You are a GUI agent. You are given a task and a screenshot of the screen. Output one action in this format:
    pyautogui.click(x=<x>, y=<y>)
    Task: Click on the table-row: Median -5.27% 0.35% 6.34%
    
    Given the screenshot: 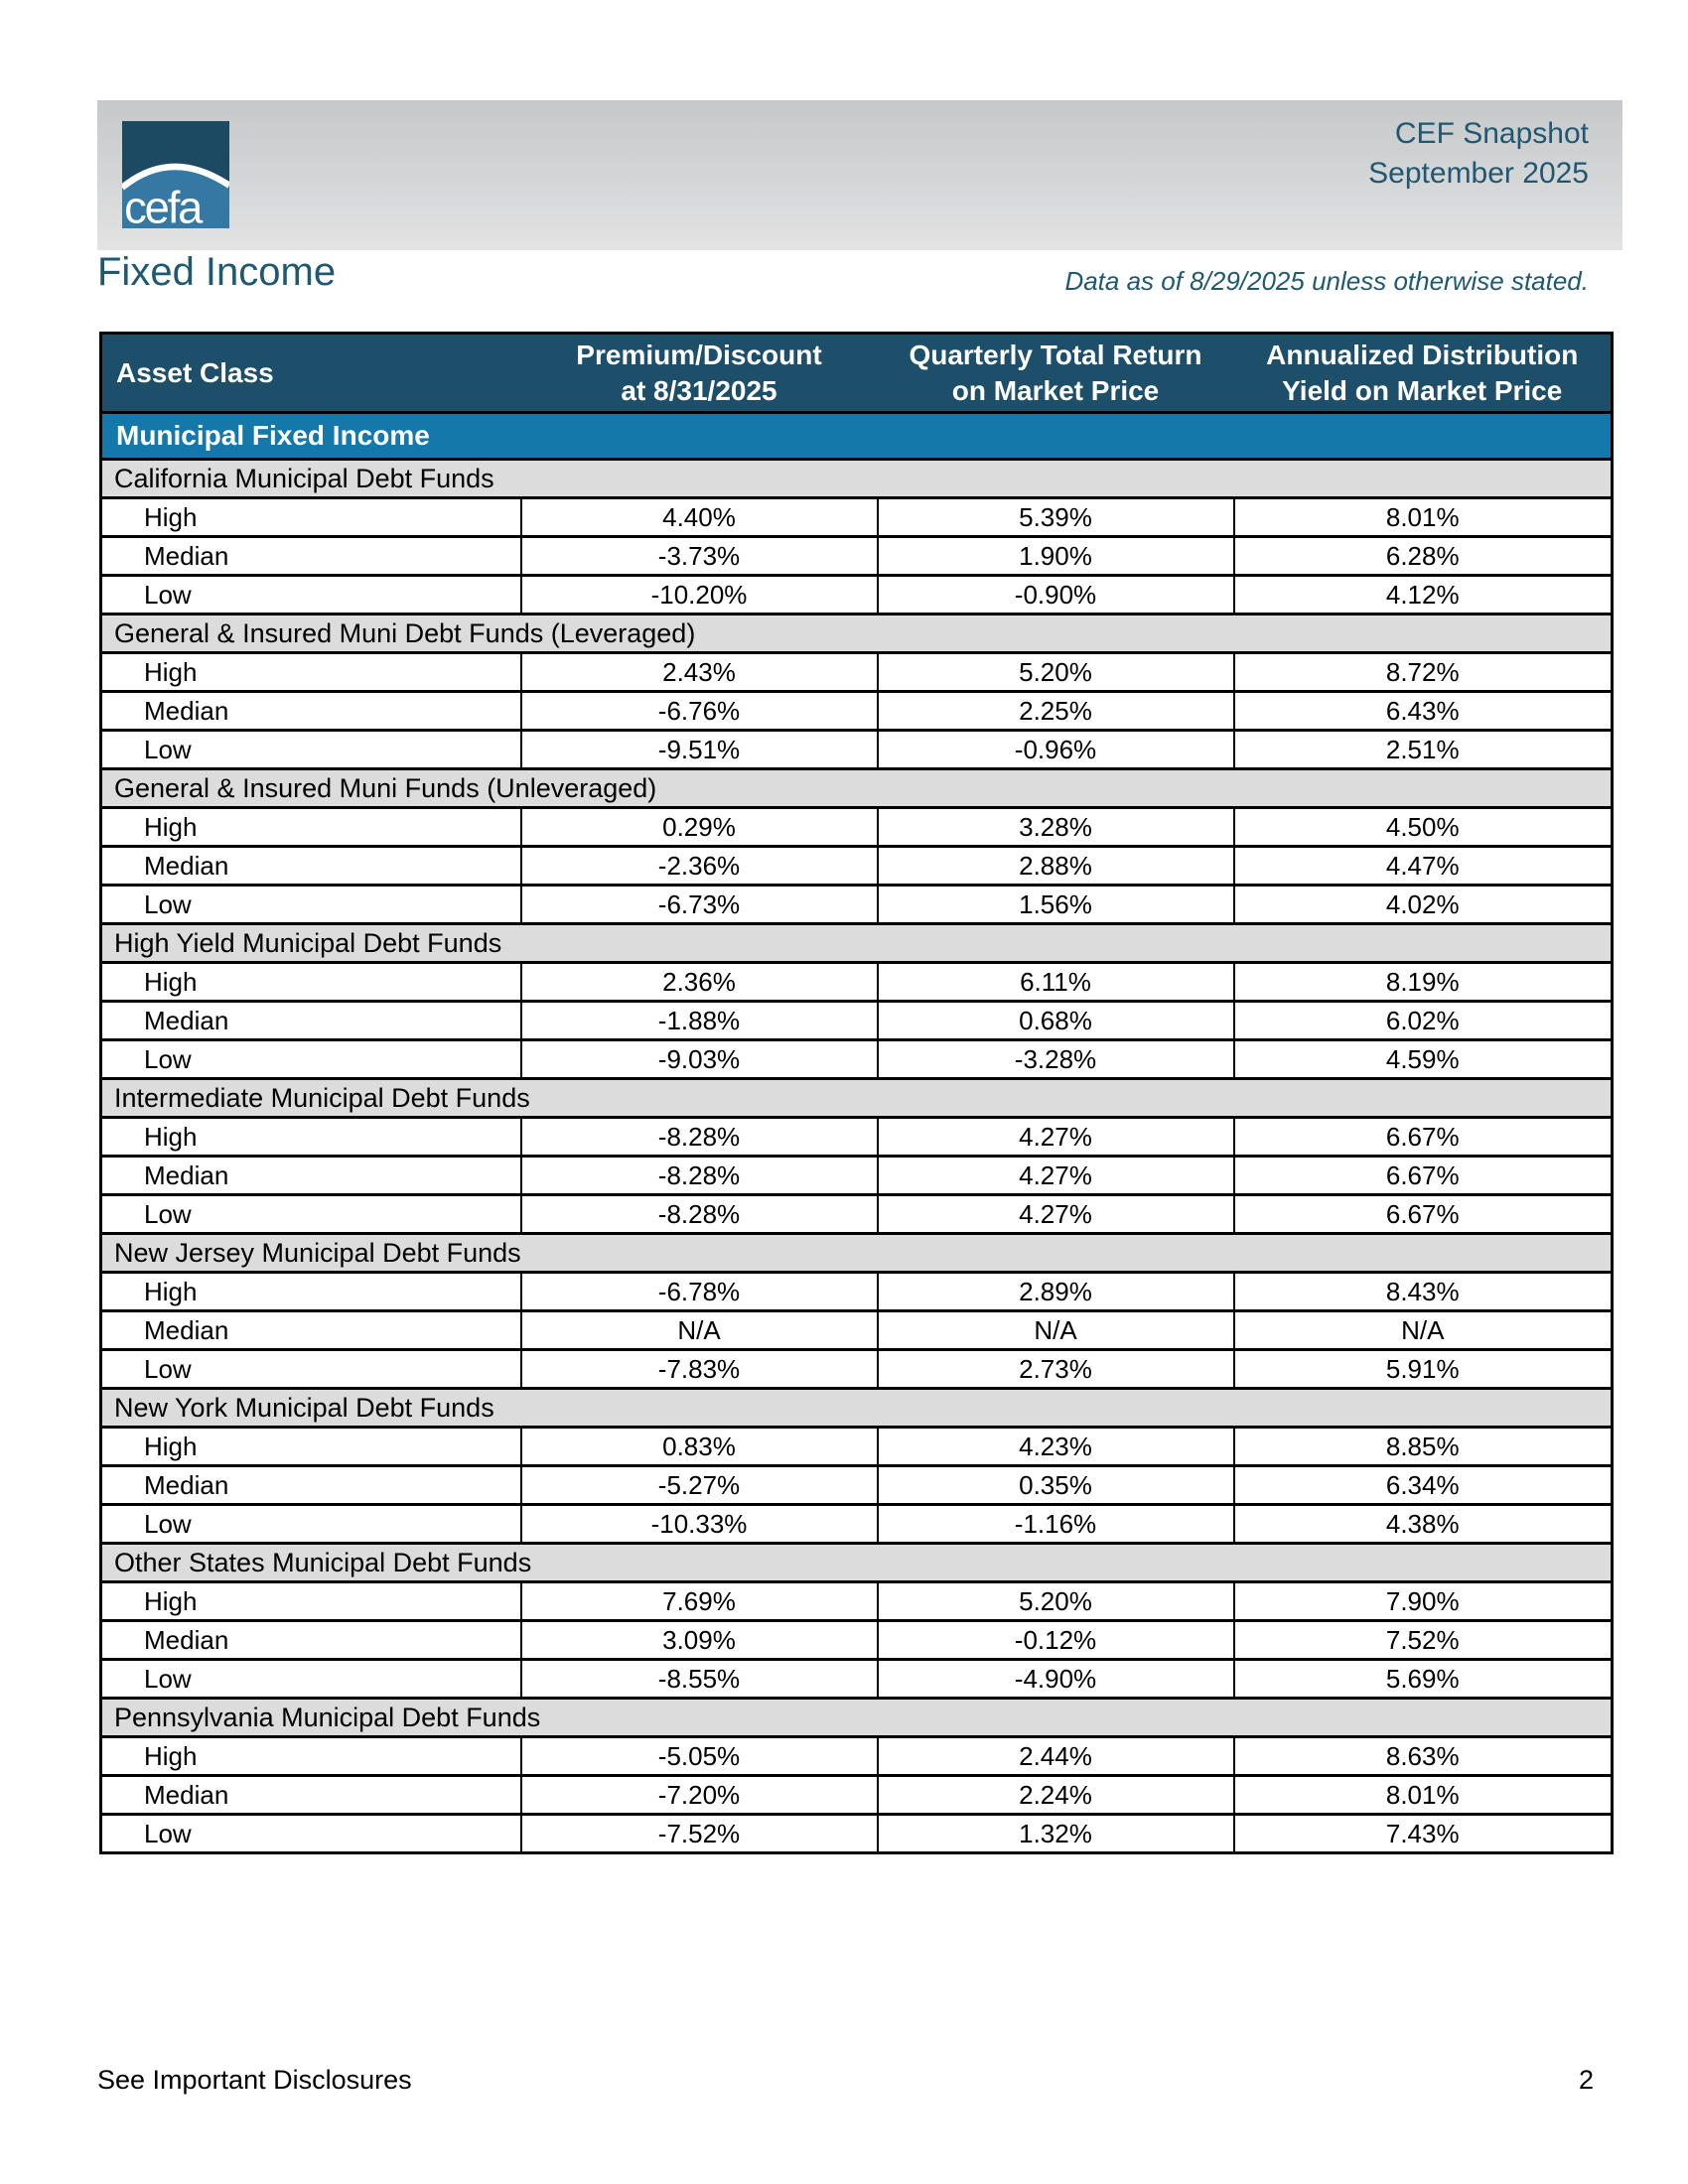 What is the action you would take?
    pyautogui.click(x=856, y=1485)
    